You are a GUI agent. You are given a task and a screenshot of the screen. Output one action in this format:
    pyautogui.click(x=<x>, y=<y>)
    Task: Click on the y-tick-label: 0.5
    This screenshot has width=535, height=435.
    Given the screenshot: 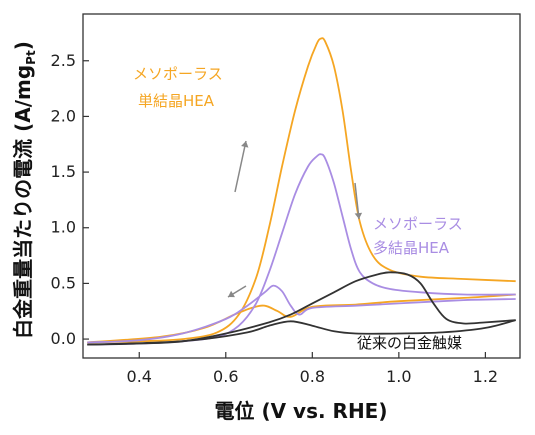 What is the action you would take?
    pyautogui.click(x=63, y=282)
    